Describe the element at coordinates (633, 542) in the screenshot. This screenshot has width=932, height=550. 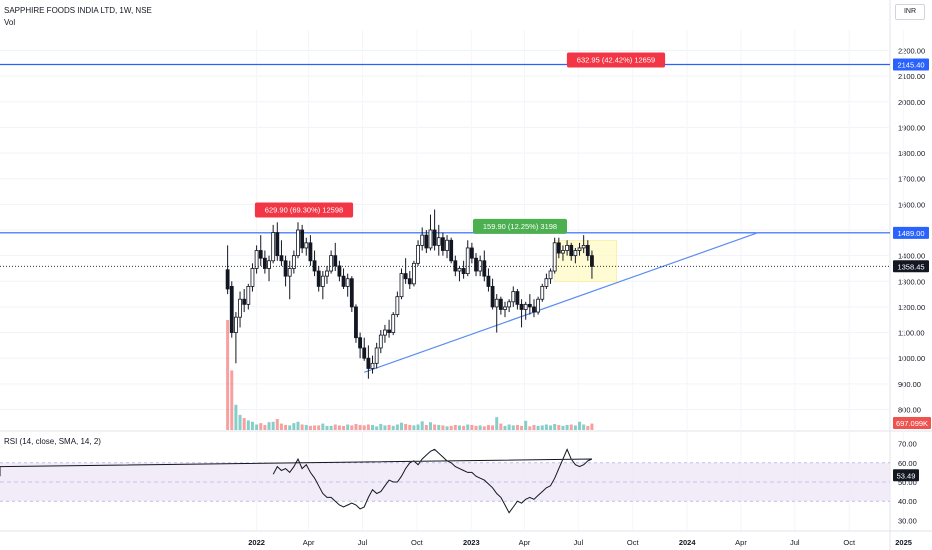
I see `x-tick-label: Oct` at that location.